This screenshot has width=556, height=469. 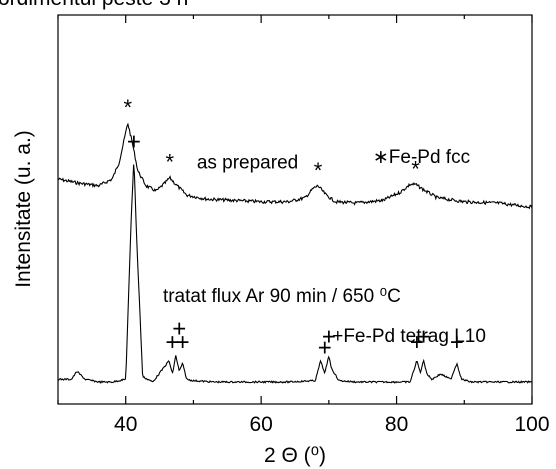 I want to click on plus-marker-9: +, so click(x=325, y=347).